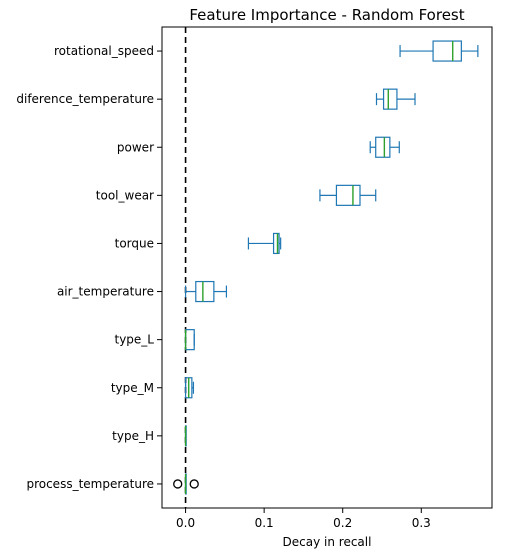 The image size is (506, 552). I want to click on x-axis-label: Decay in recall, so click(327, 542).